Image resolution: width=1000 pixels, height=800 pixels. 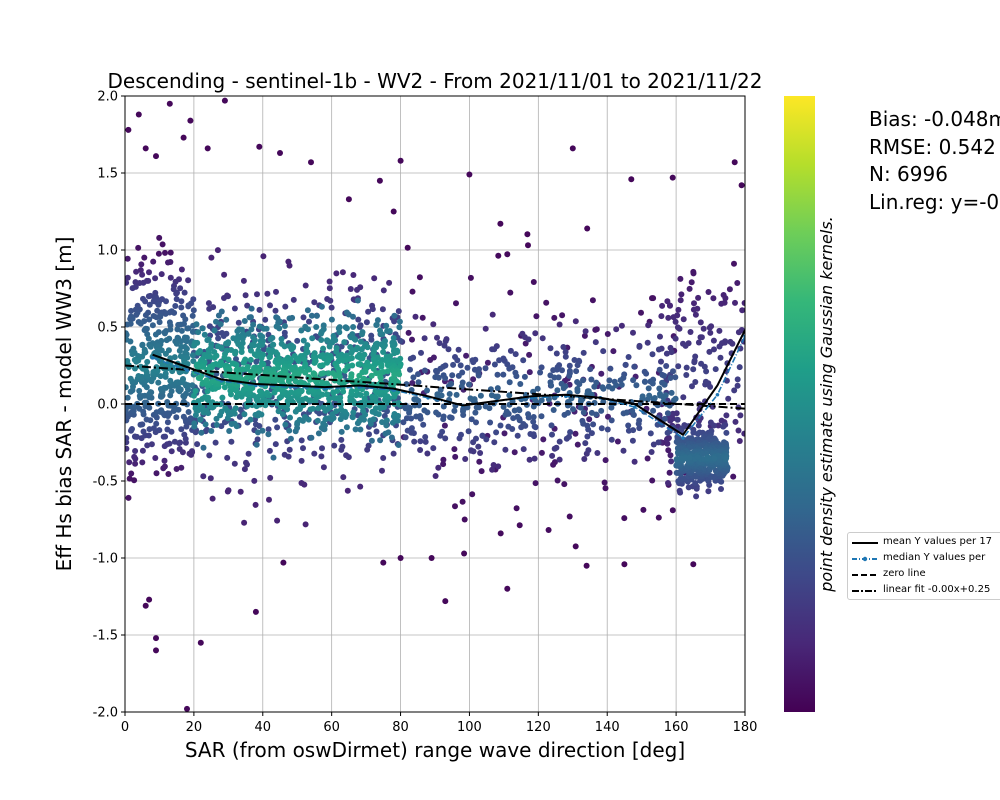 What do you see at coordinates (865, 591) in the screenshot?
I see `legend-swatch-dashdot` at bounding box center [865, 591].